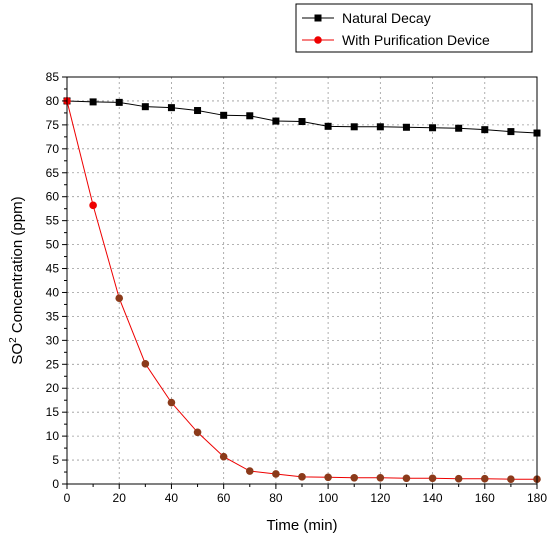 The image size is (550, 541). What do you see at coordinates (13, 340) in the screenshot?
I see `y-axis-title-superscript: 2` at bounding box center [13, 340].